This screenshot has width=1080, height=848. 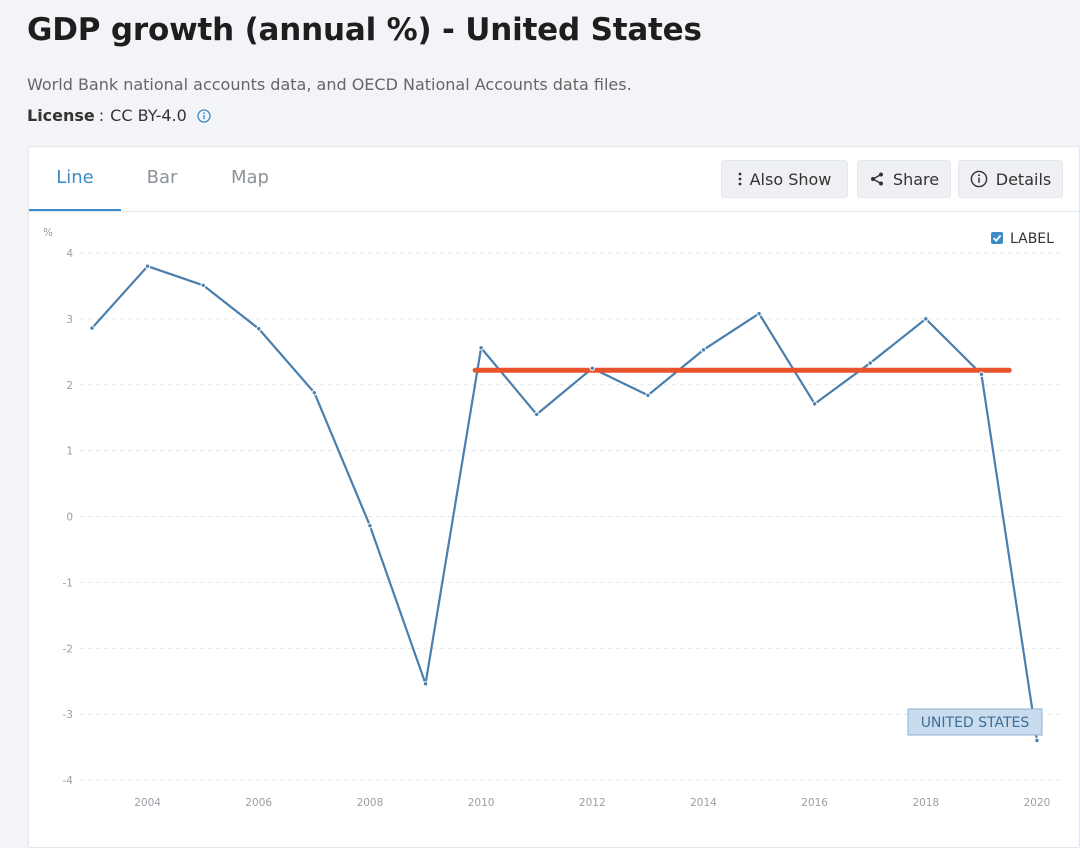 I want to click on y-tick-label: -3, so click(x=68, y=715).